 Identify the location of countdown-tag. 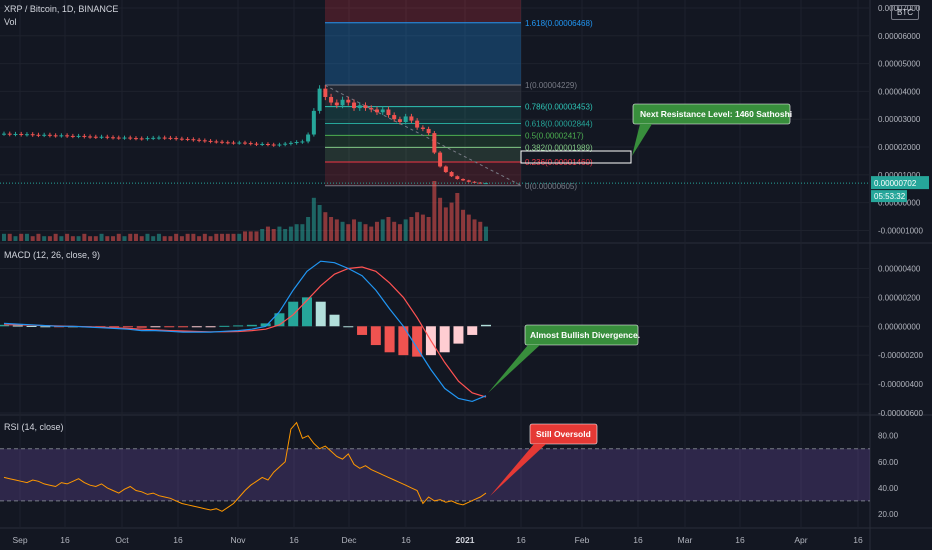
(889, 196).